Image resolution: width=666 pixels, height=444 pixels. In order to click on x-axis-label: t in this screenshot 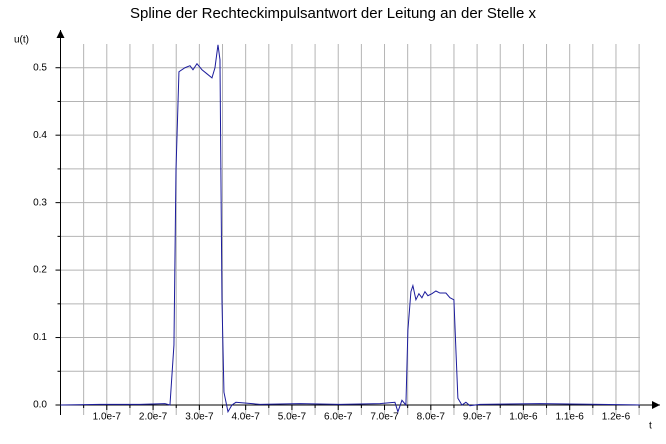, I will do `click(650, 426)`.